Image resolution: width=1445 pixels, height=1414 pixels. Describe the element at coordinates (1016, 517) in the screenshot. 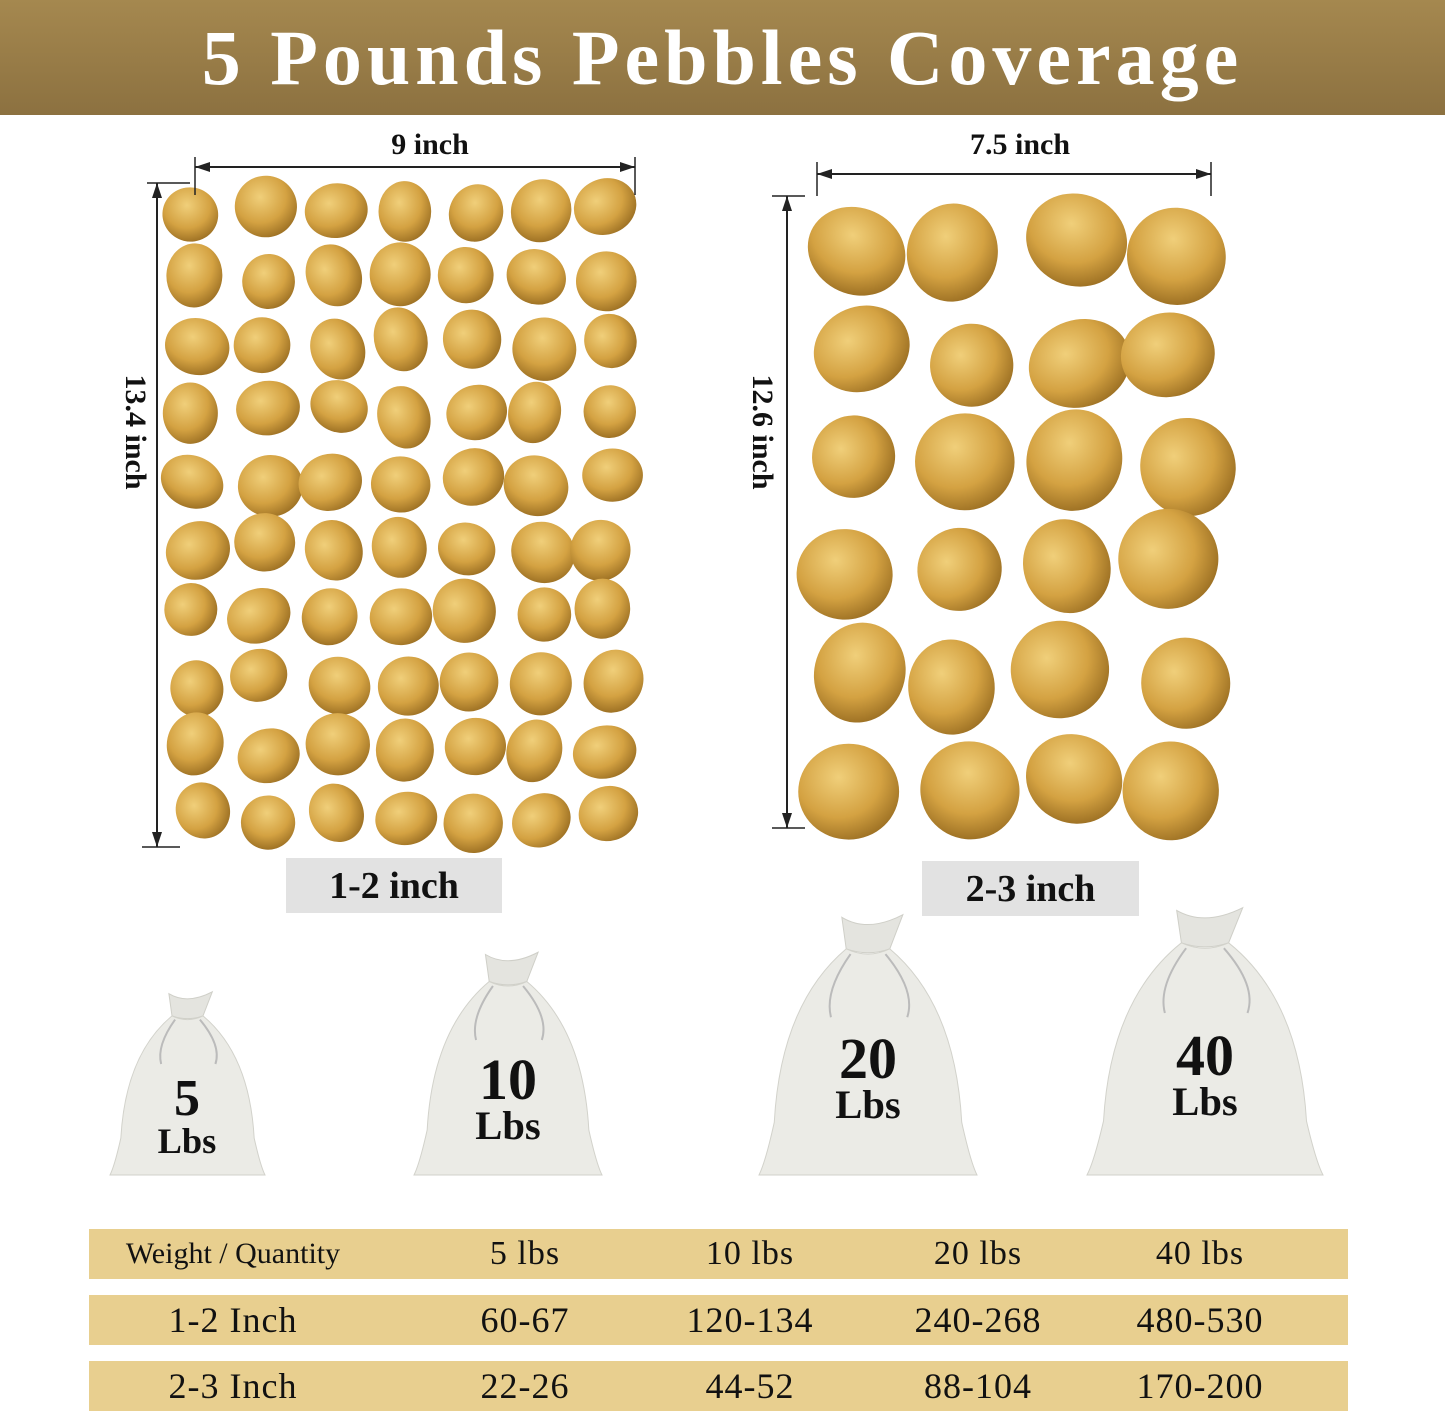

I see `pebbles-2-3-inch-image` at that location.